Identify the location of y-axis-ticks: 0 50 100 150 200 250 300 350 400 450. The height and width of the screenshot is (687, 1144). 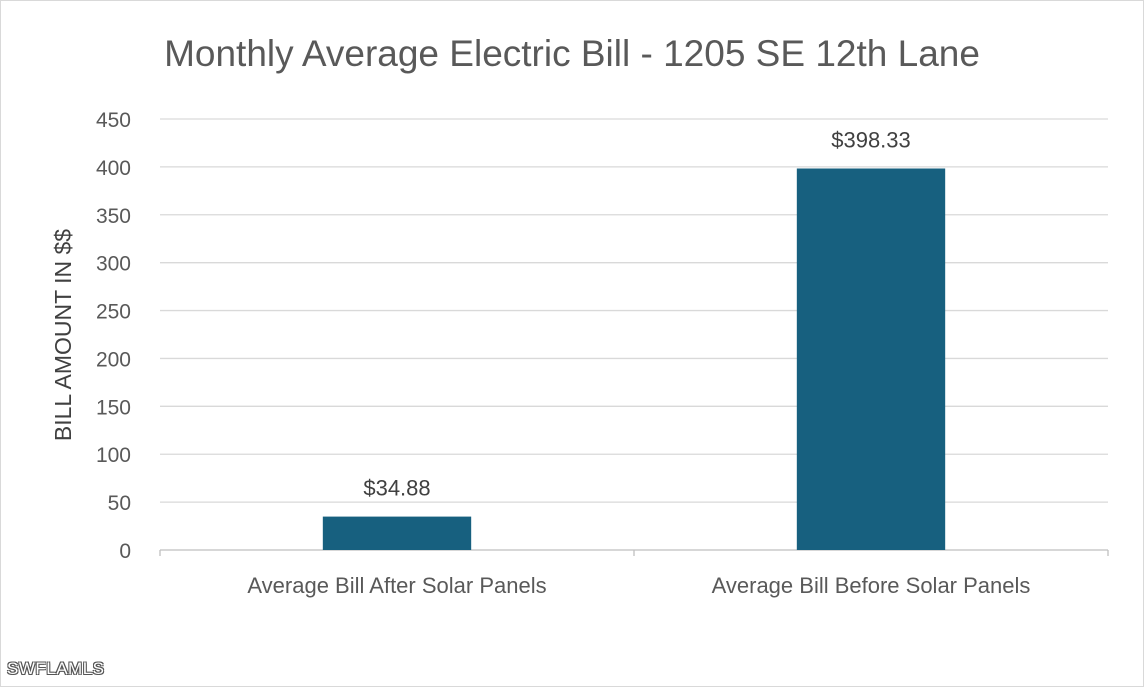
(113, 336).